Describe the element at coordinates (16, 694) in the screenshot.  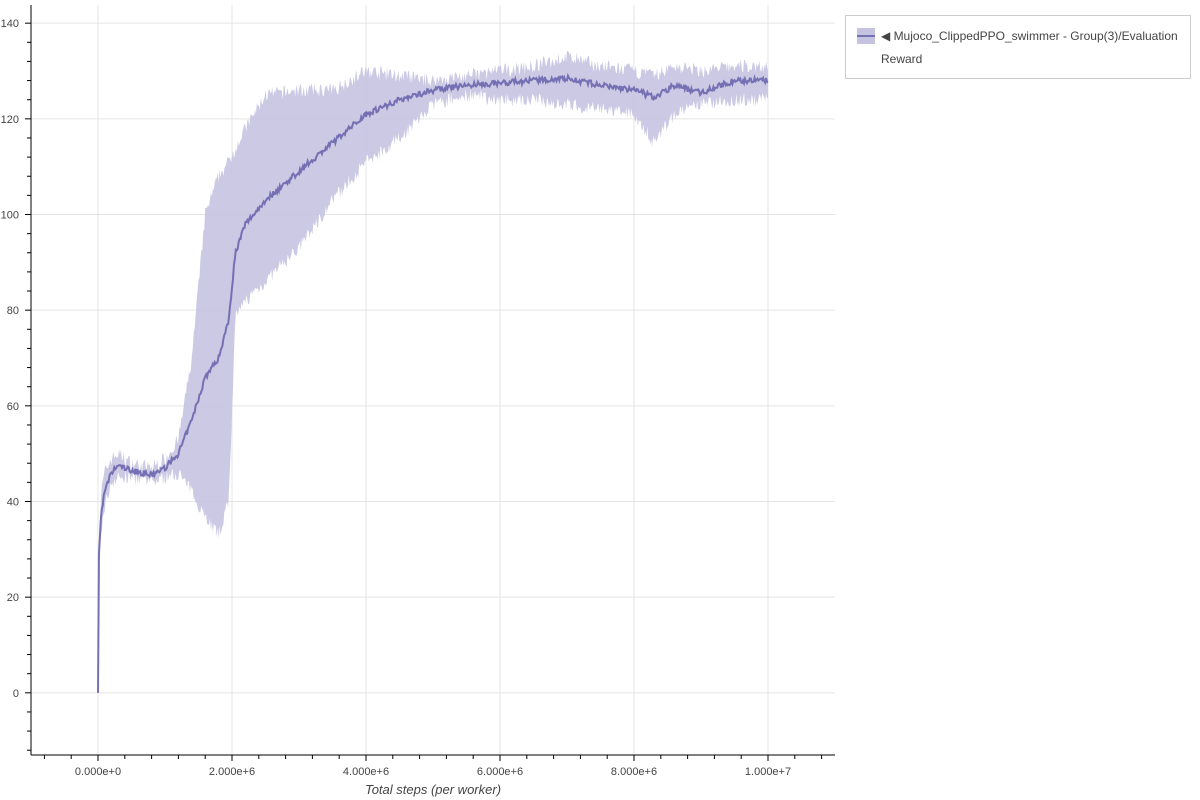
I see `y-tick-label: 0` at that location.